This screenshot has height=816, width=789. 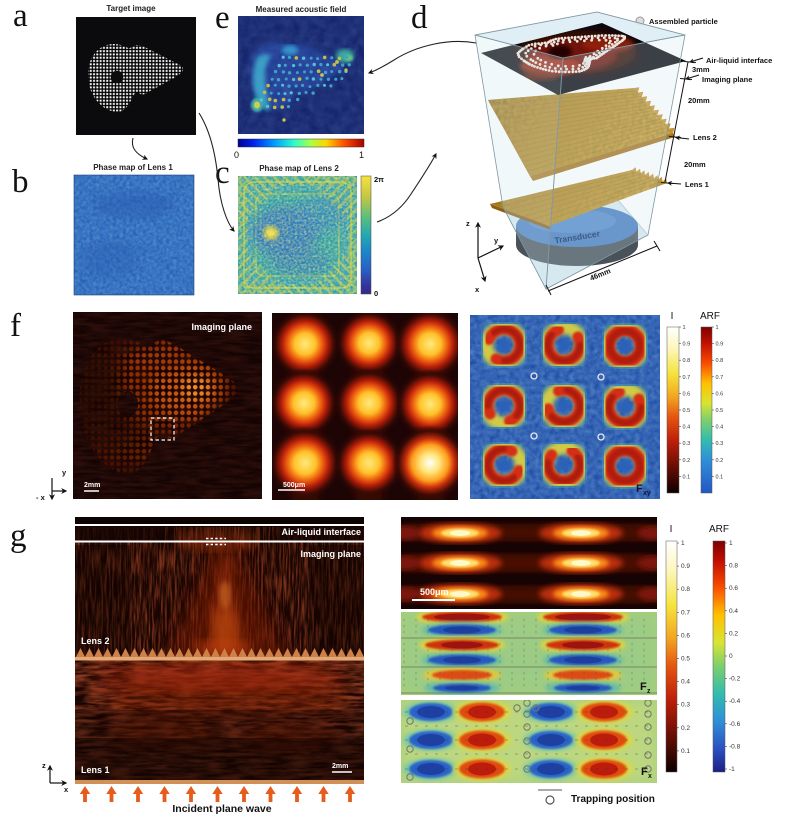 I want to click on svg-text: -0.8, so click(x=735, y=746).